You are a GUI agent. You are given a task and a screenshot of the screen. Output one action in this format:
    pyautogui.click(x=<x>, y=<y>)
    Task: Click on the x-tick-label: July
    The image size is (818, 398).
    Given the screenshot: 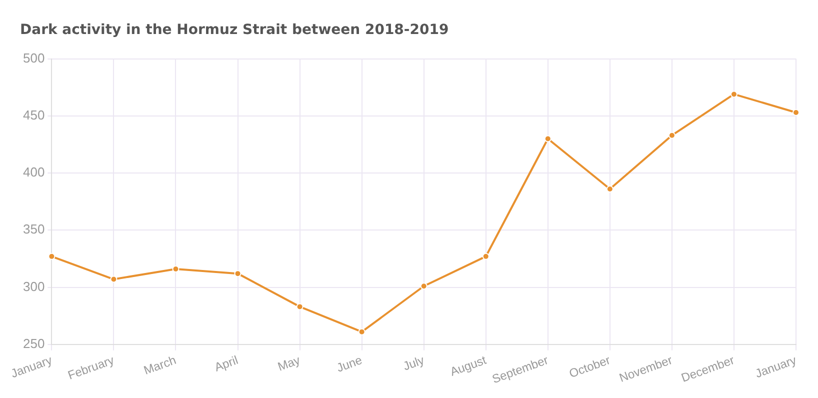 What is the action you would take?
    pyautogui.click(x=413, y=363)
    